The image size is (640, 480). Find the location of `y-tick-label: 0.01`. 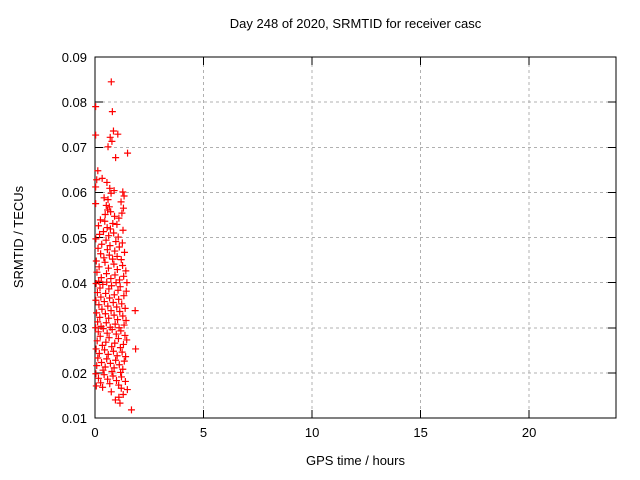

y-tick-label: 0.01 is located at coordinates (74, 418).